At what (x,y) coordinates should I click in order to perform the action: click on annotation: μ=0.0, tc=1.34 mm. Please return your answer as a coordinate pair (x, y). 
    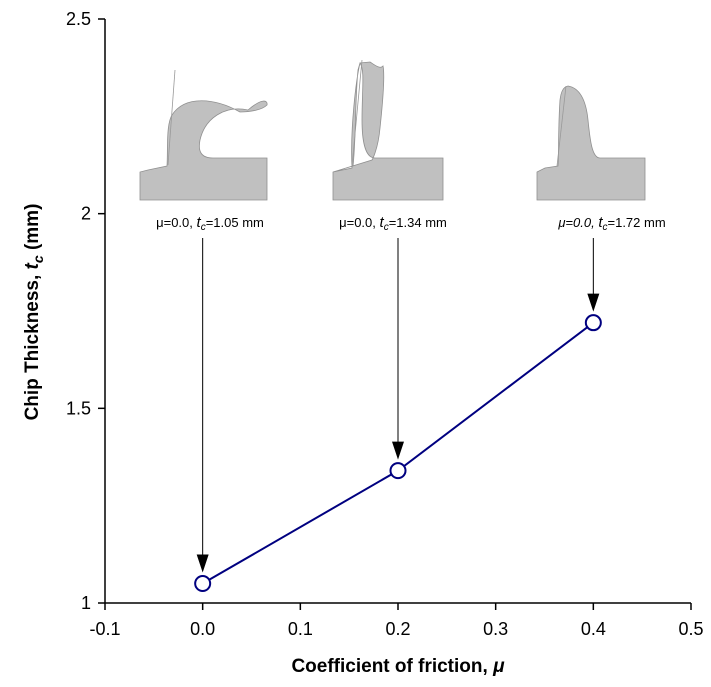
    Looking at the image, I should click on (393, 223).